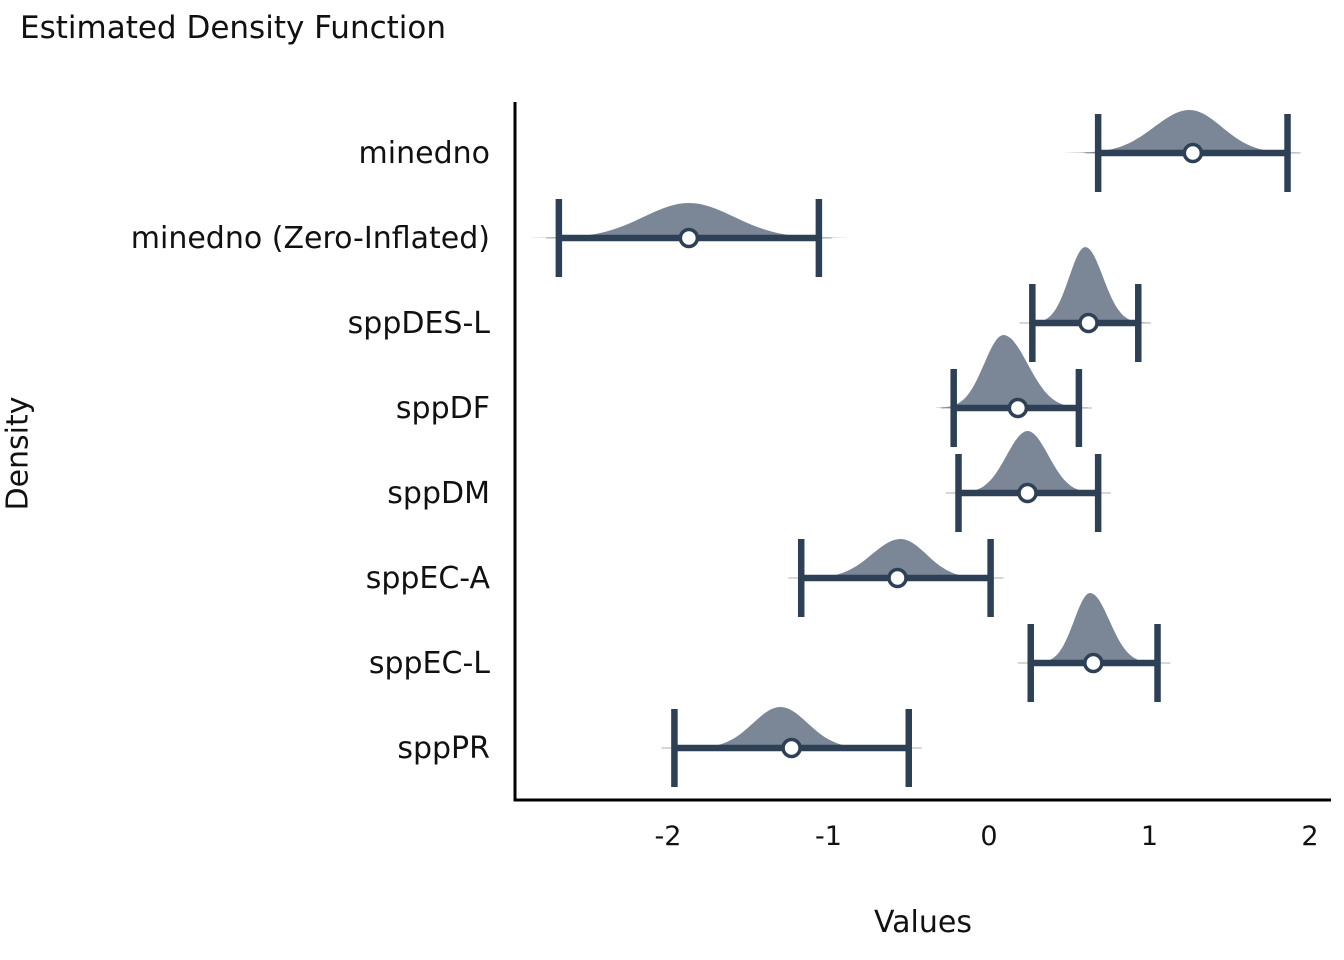 The height and width of the screenshot is (960, 1344). I want to click on y-category-label: sppDES-L, so click(419, 323).